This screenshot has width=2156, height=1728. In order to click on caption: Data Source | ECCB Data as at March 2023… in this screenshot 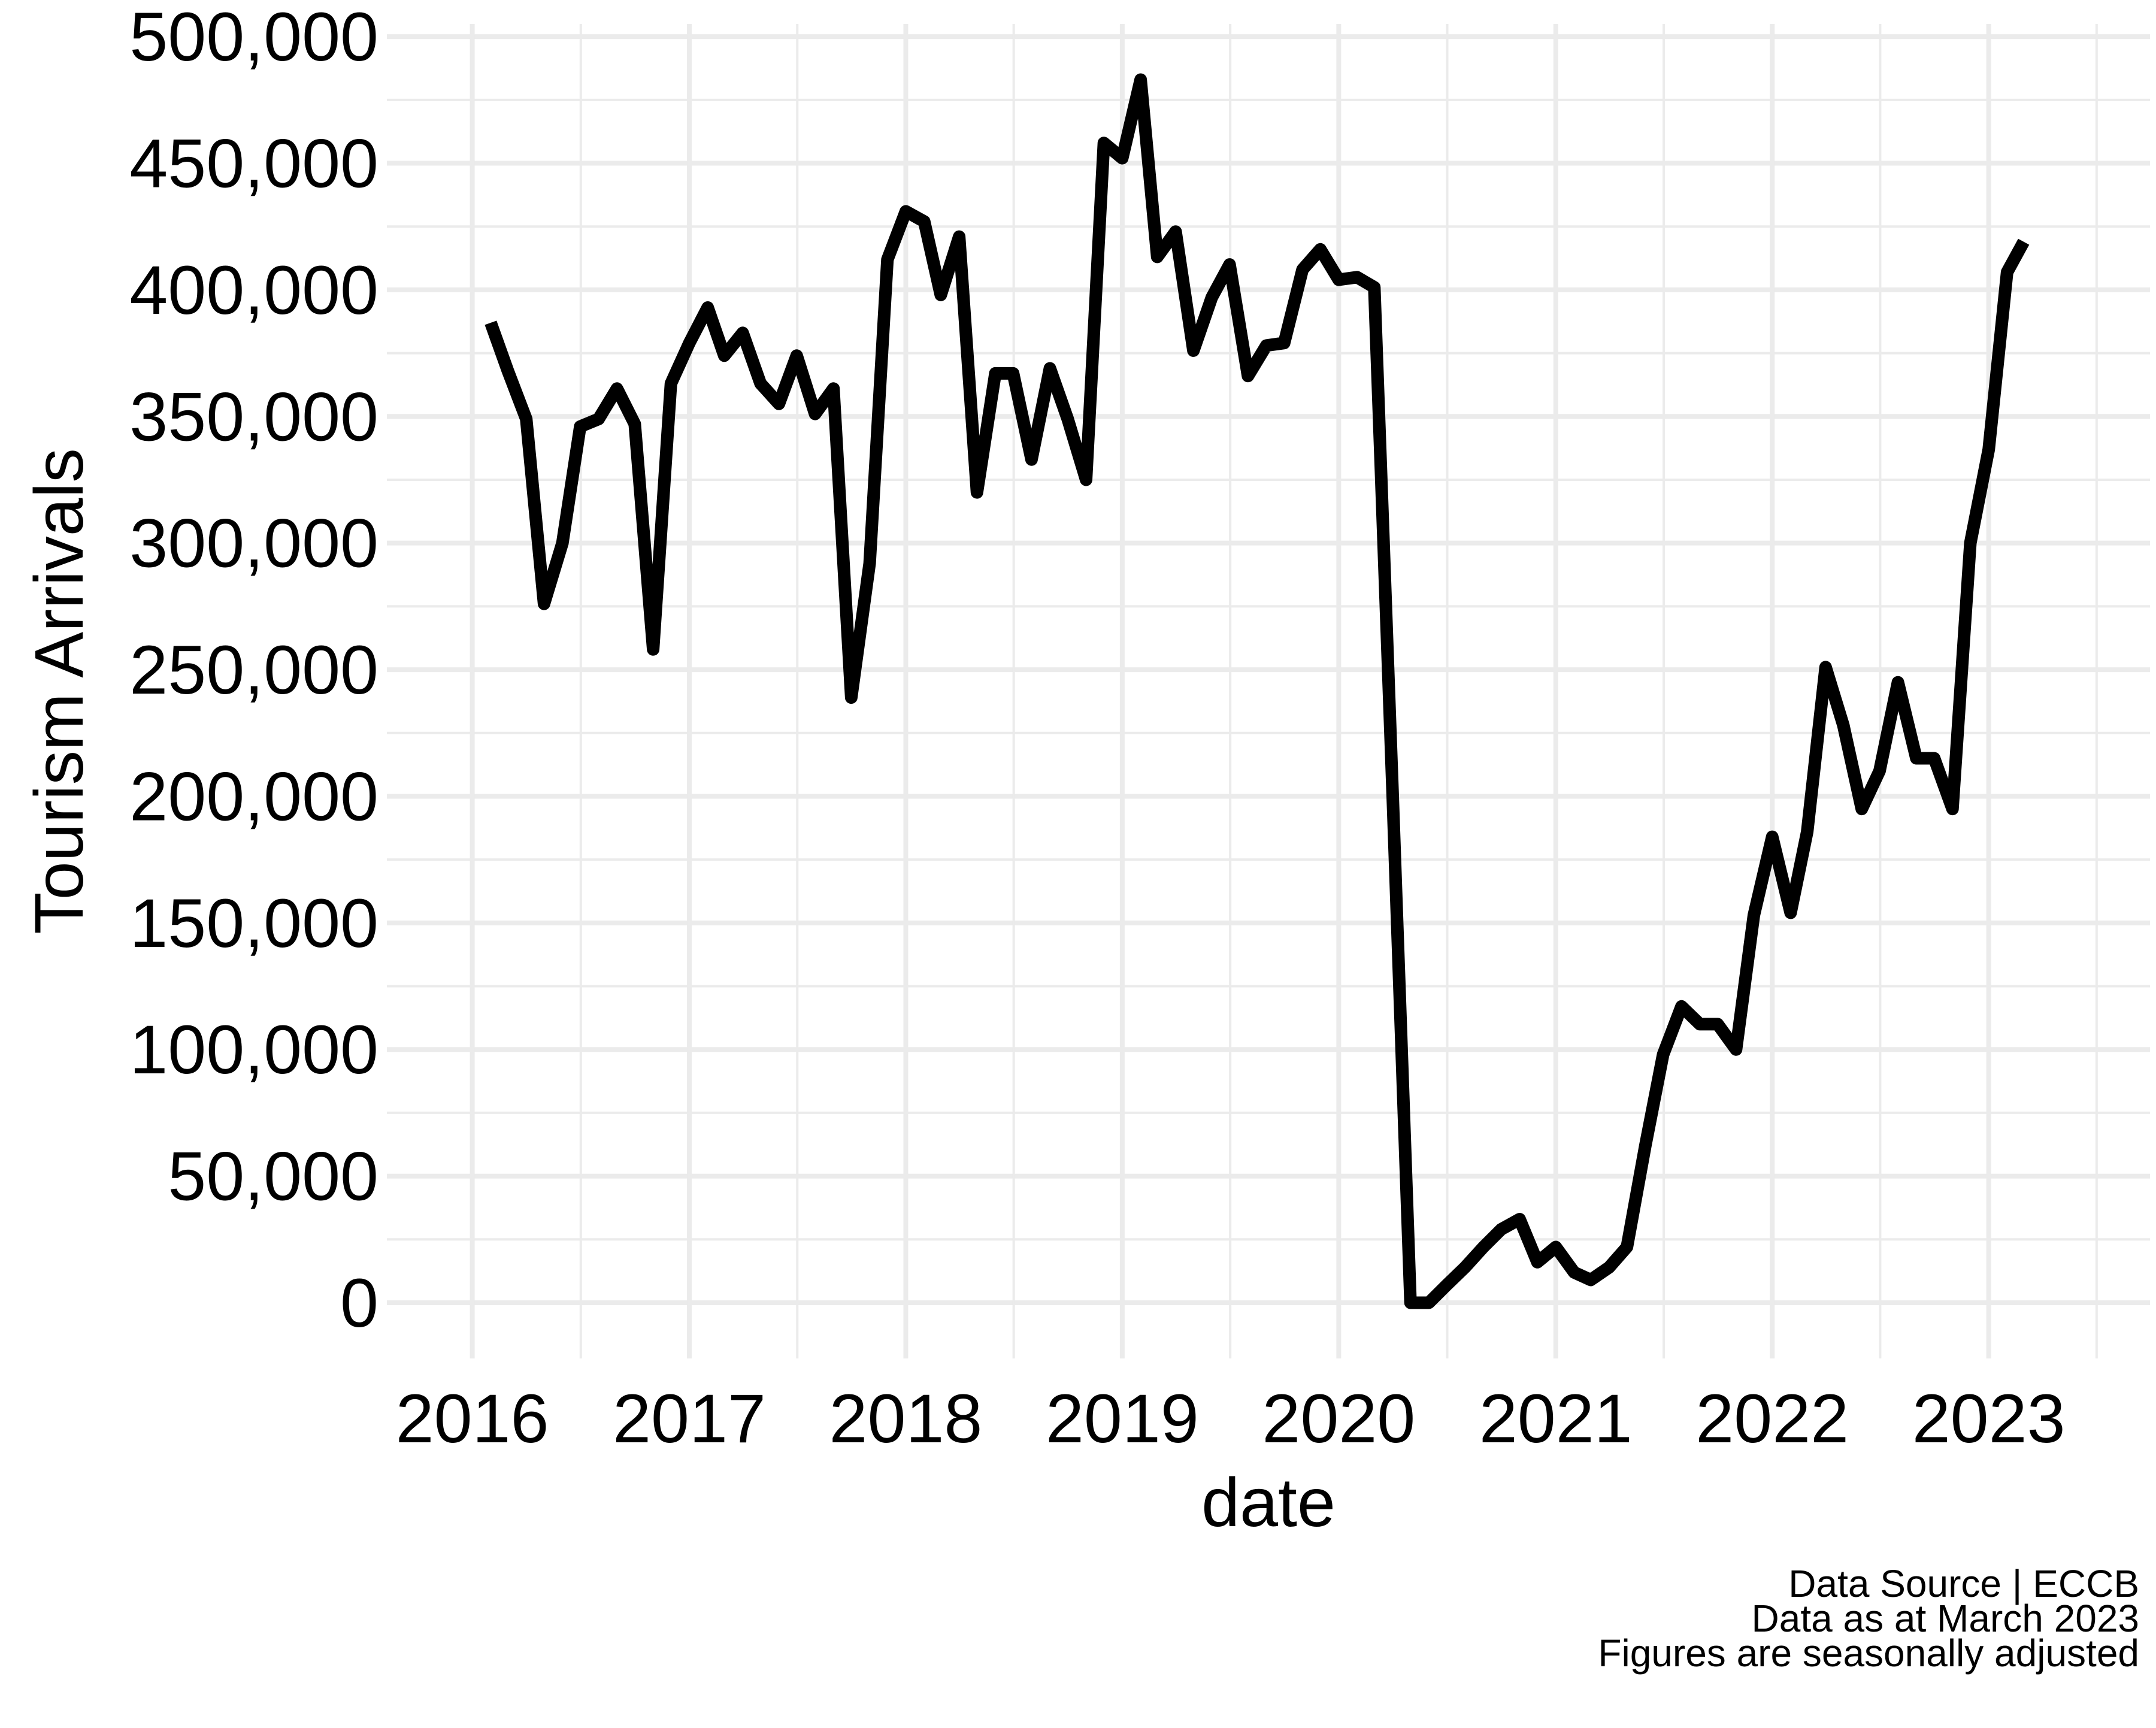, I will do `click(1868, 1618)`.